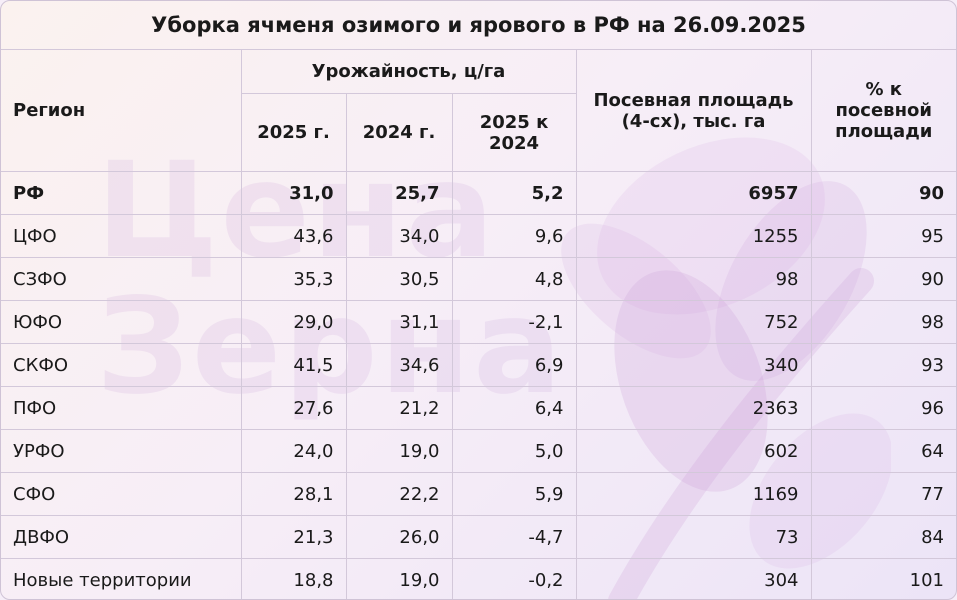 The height and width of the screenshot is (600, 957). Describe the element at coordinates (693, 322) in the screenshot. I see `cell-area: 752` at that location.